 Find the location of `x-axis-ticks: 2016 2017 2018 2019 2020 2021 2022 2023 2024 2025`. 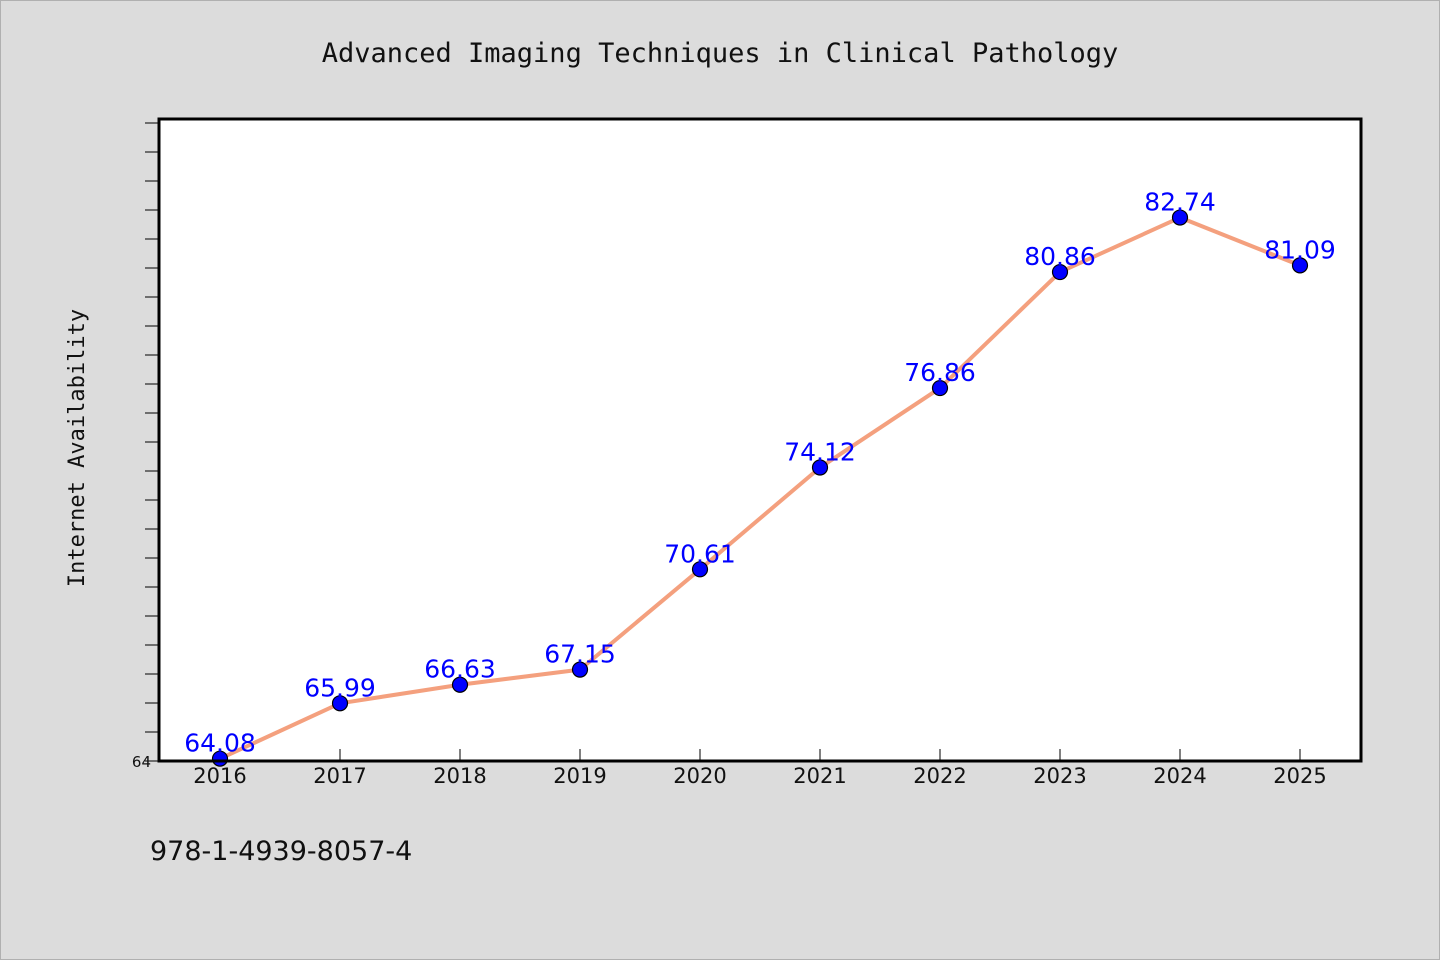

x-axis-ticks: 2016 2017 2018 2019 2020 2021 2022 2023 2024 2025 is located at coordinates (760, 768).